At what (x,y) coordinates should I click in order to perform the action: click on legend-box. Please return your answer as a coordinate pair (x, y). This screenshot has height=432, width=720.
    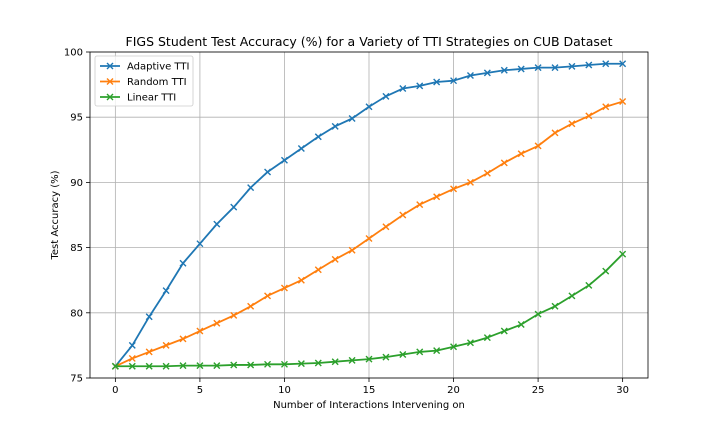
    Looking at the image, I should click on (144, 81).